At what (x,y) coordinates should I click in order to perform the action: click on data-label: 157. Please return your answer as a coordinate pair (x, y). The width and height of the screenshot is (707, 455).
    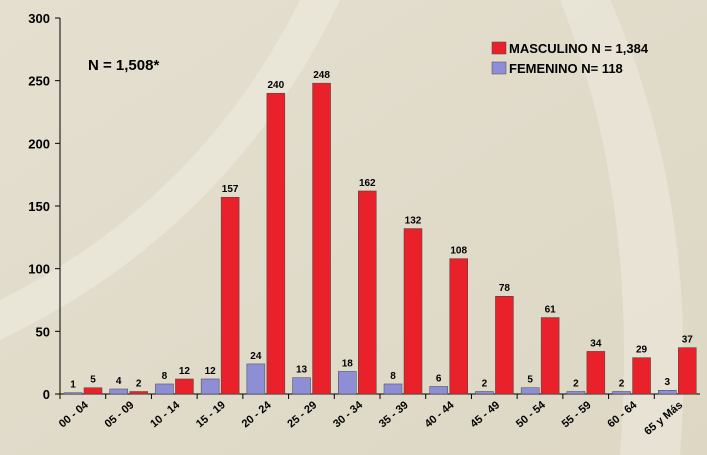
    Looking at the image, I should click on (230, 189).